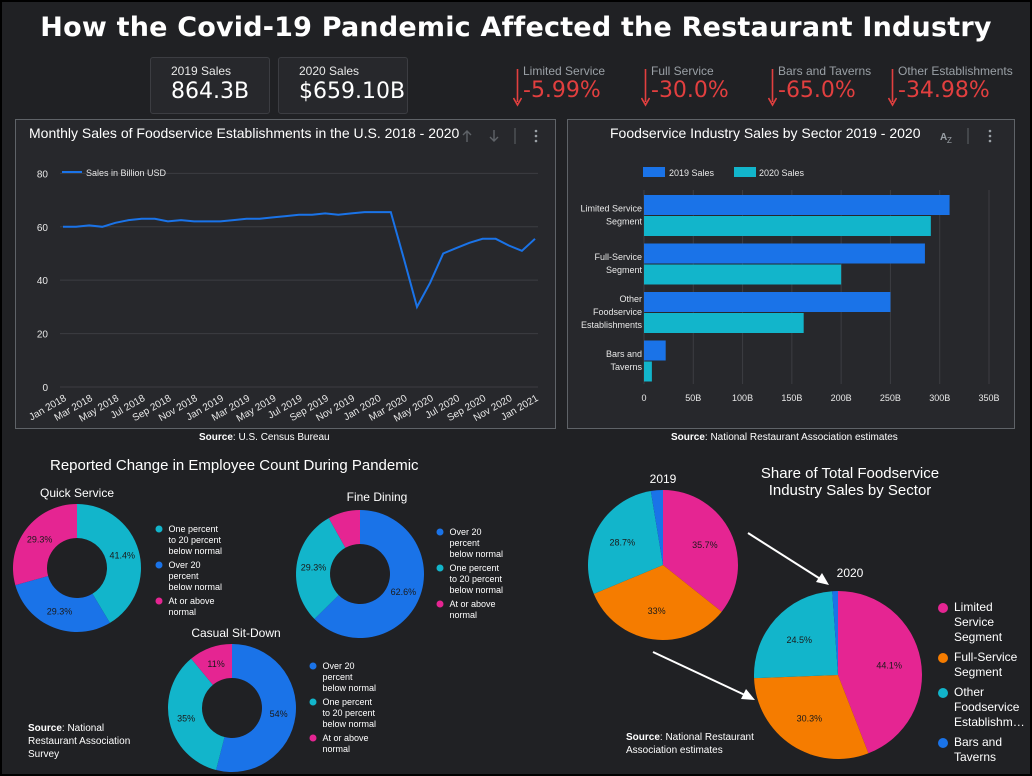 The image size is (1032, 776). I want to click on slice-label: 41.4%, so click(123, 555).